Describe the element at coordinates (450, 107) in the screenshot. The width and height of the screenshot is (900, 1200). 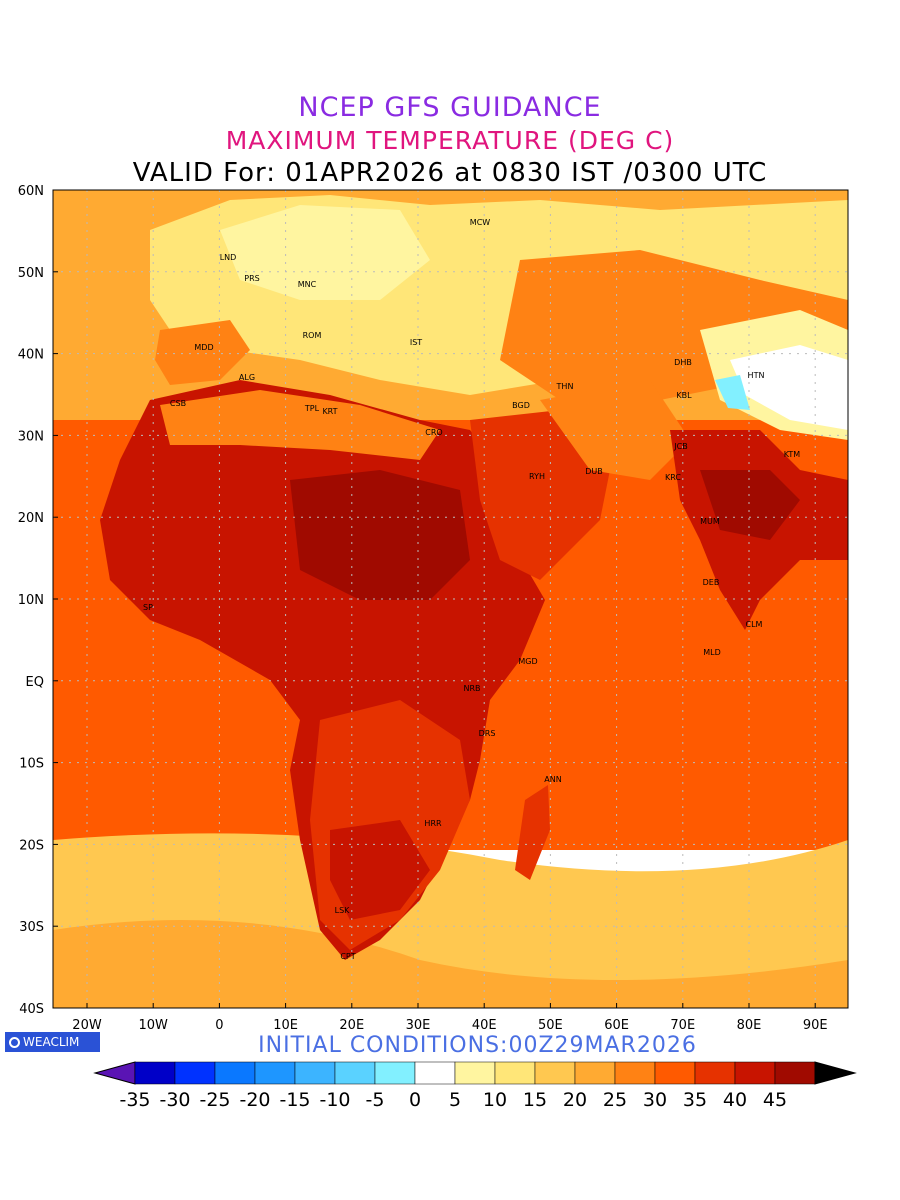
I see `title-line-1: NCEP GFS GUIDANCE` at that location.